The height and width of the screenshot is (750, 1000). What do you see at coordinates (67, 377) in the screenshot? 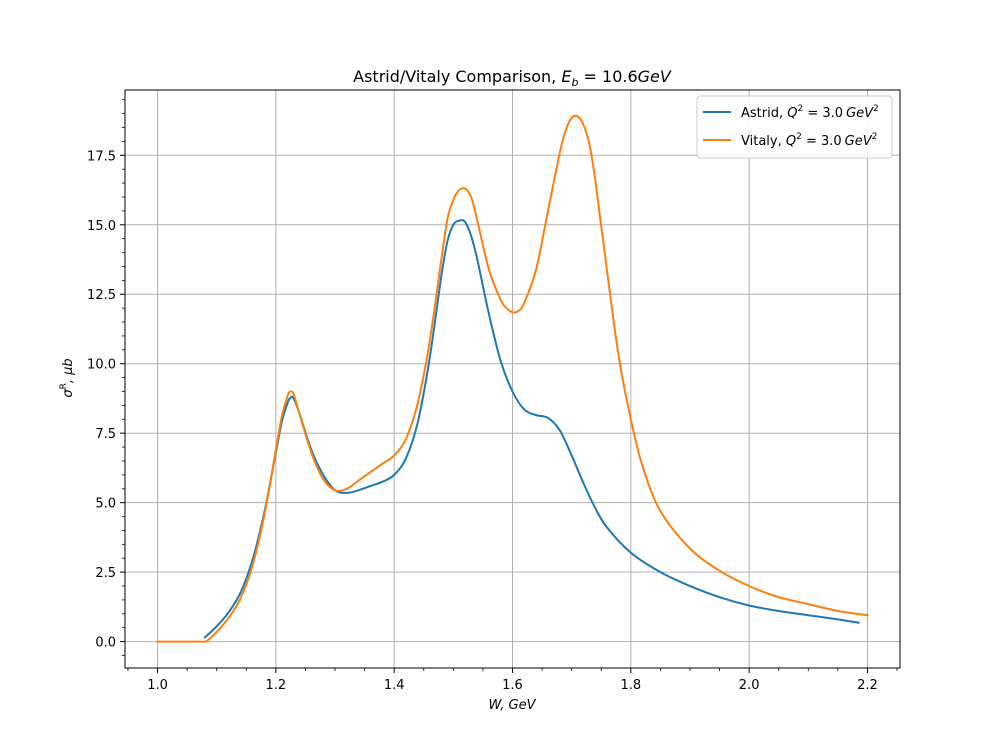
I see `y-axis-label: σR, μb` at bounding box center [67, 377].